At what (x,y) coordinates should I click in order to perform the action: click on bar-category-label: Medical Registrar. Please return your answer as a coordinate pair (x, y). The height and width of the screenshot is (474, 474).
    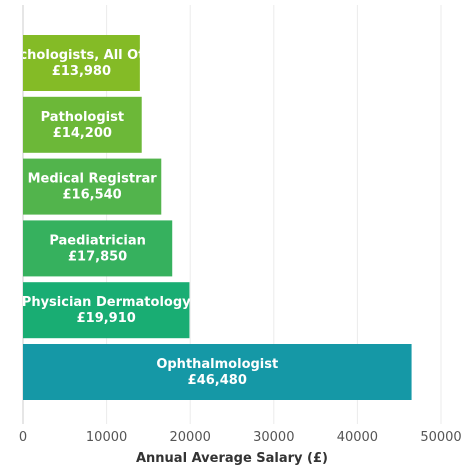
    Looking at the image, I should click on (93, 179).